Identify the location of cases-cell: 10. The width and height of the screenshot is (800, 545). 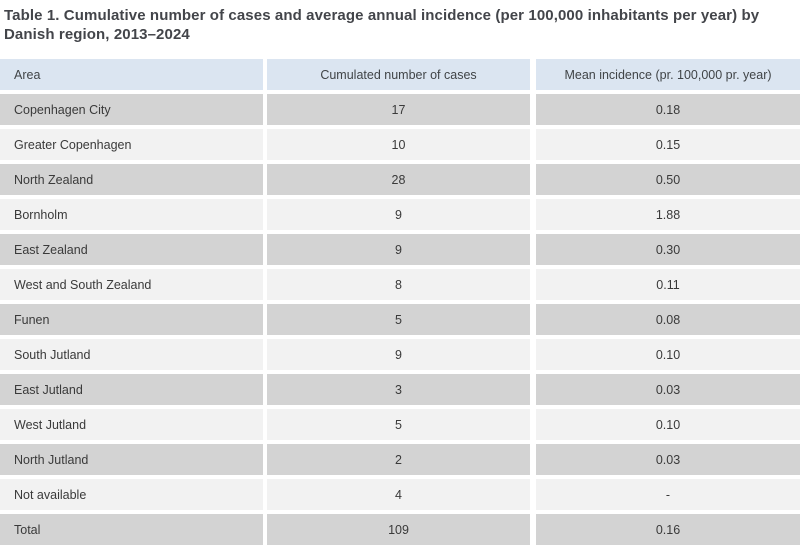
(398, 144).